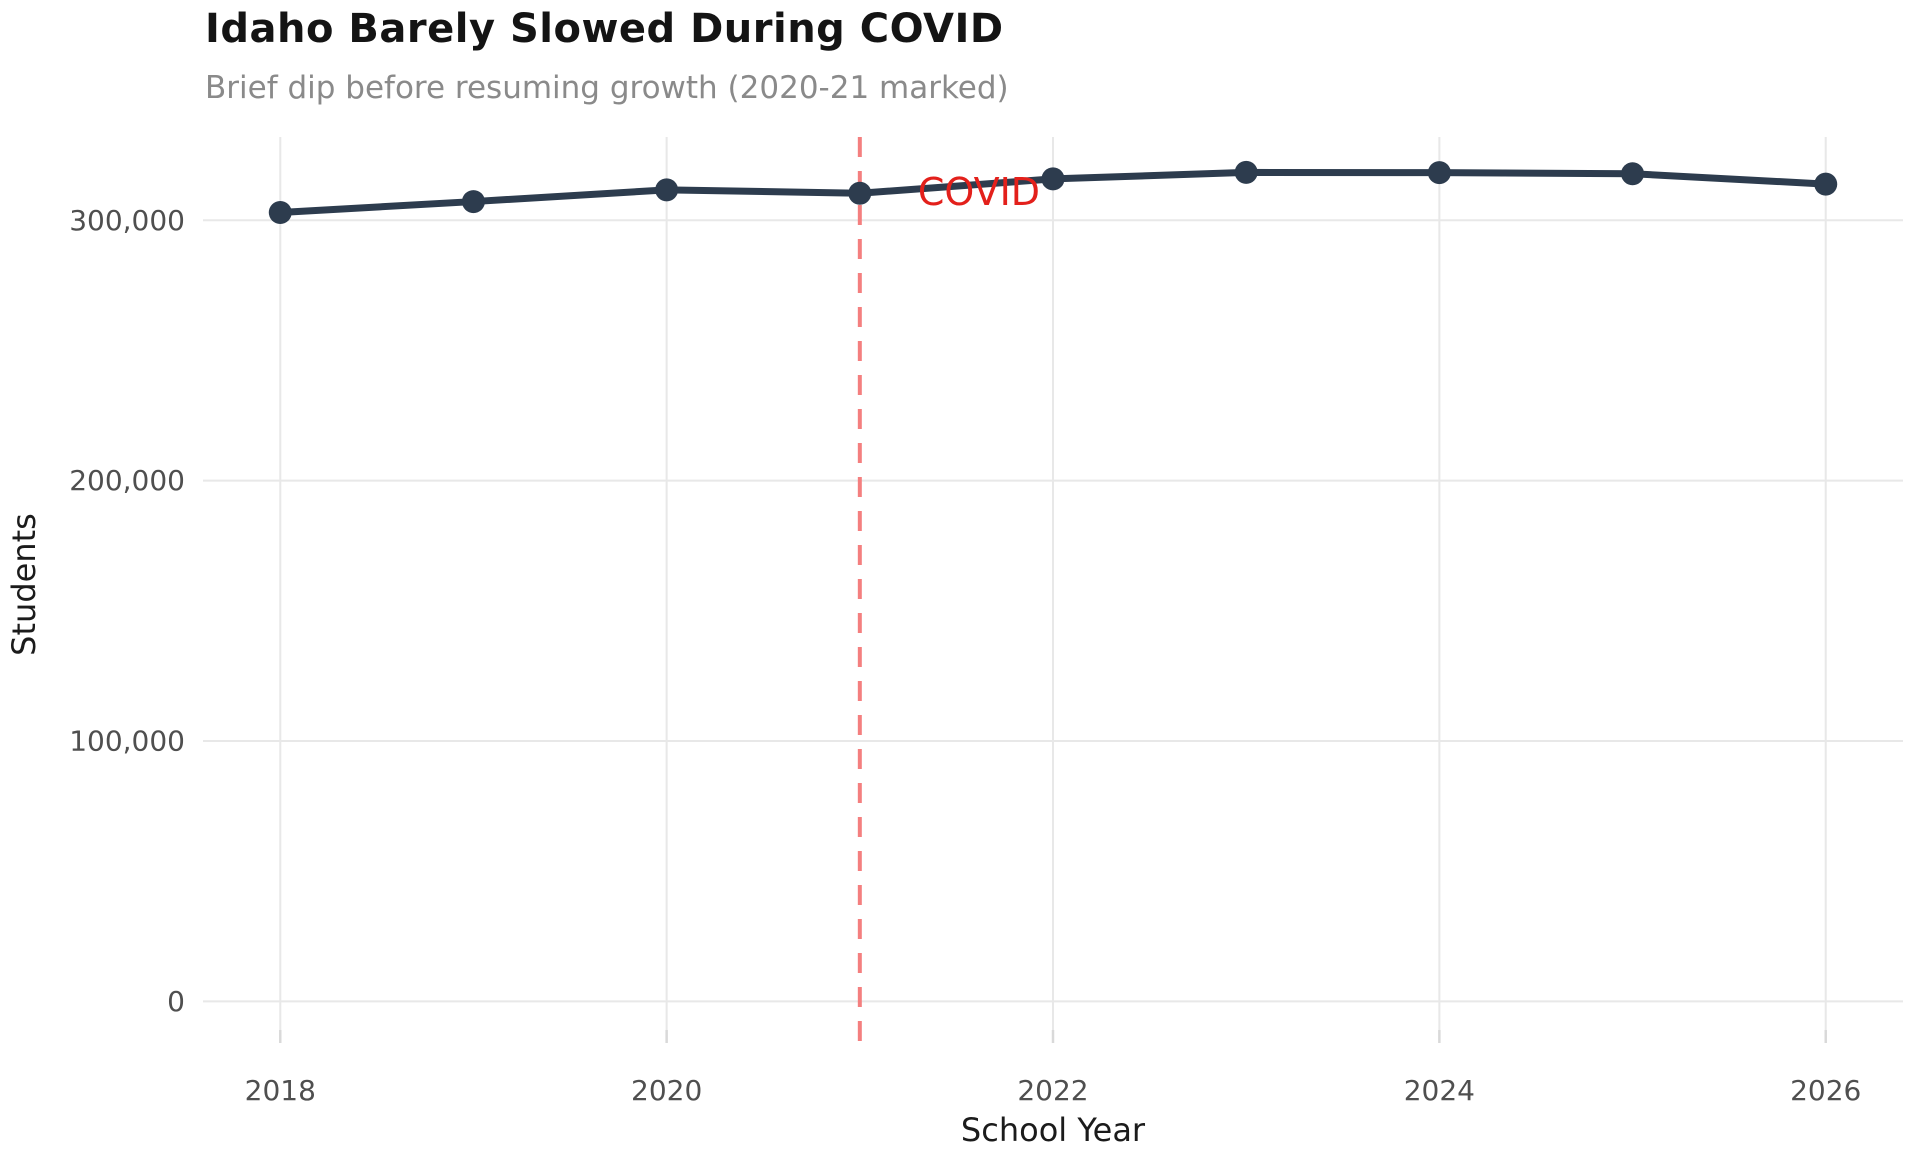 Image resolution: width=1920 pixels, height=1152 pixels. I want to click on covid-annotation-label: COVID, so click(979, 192).